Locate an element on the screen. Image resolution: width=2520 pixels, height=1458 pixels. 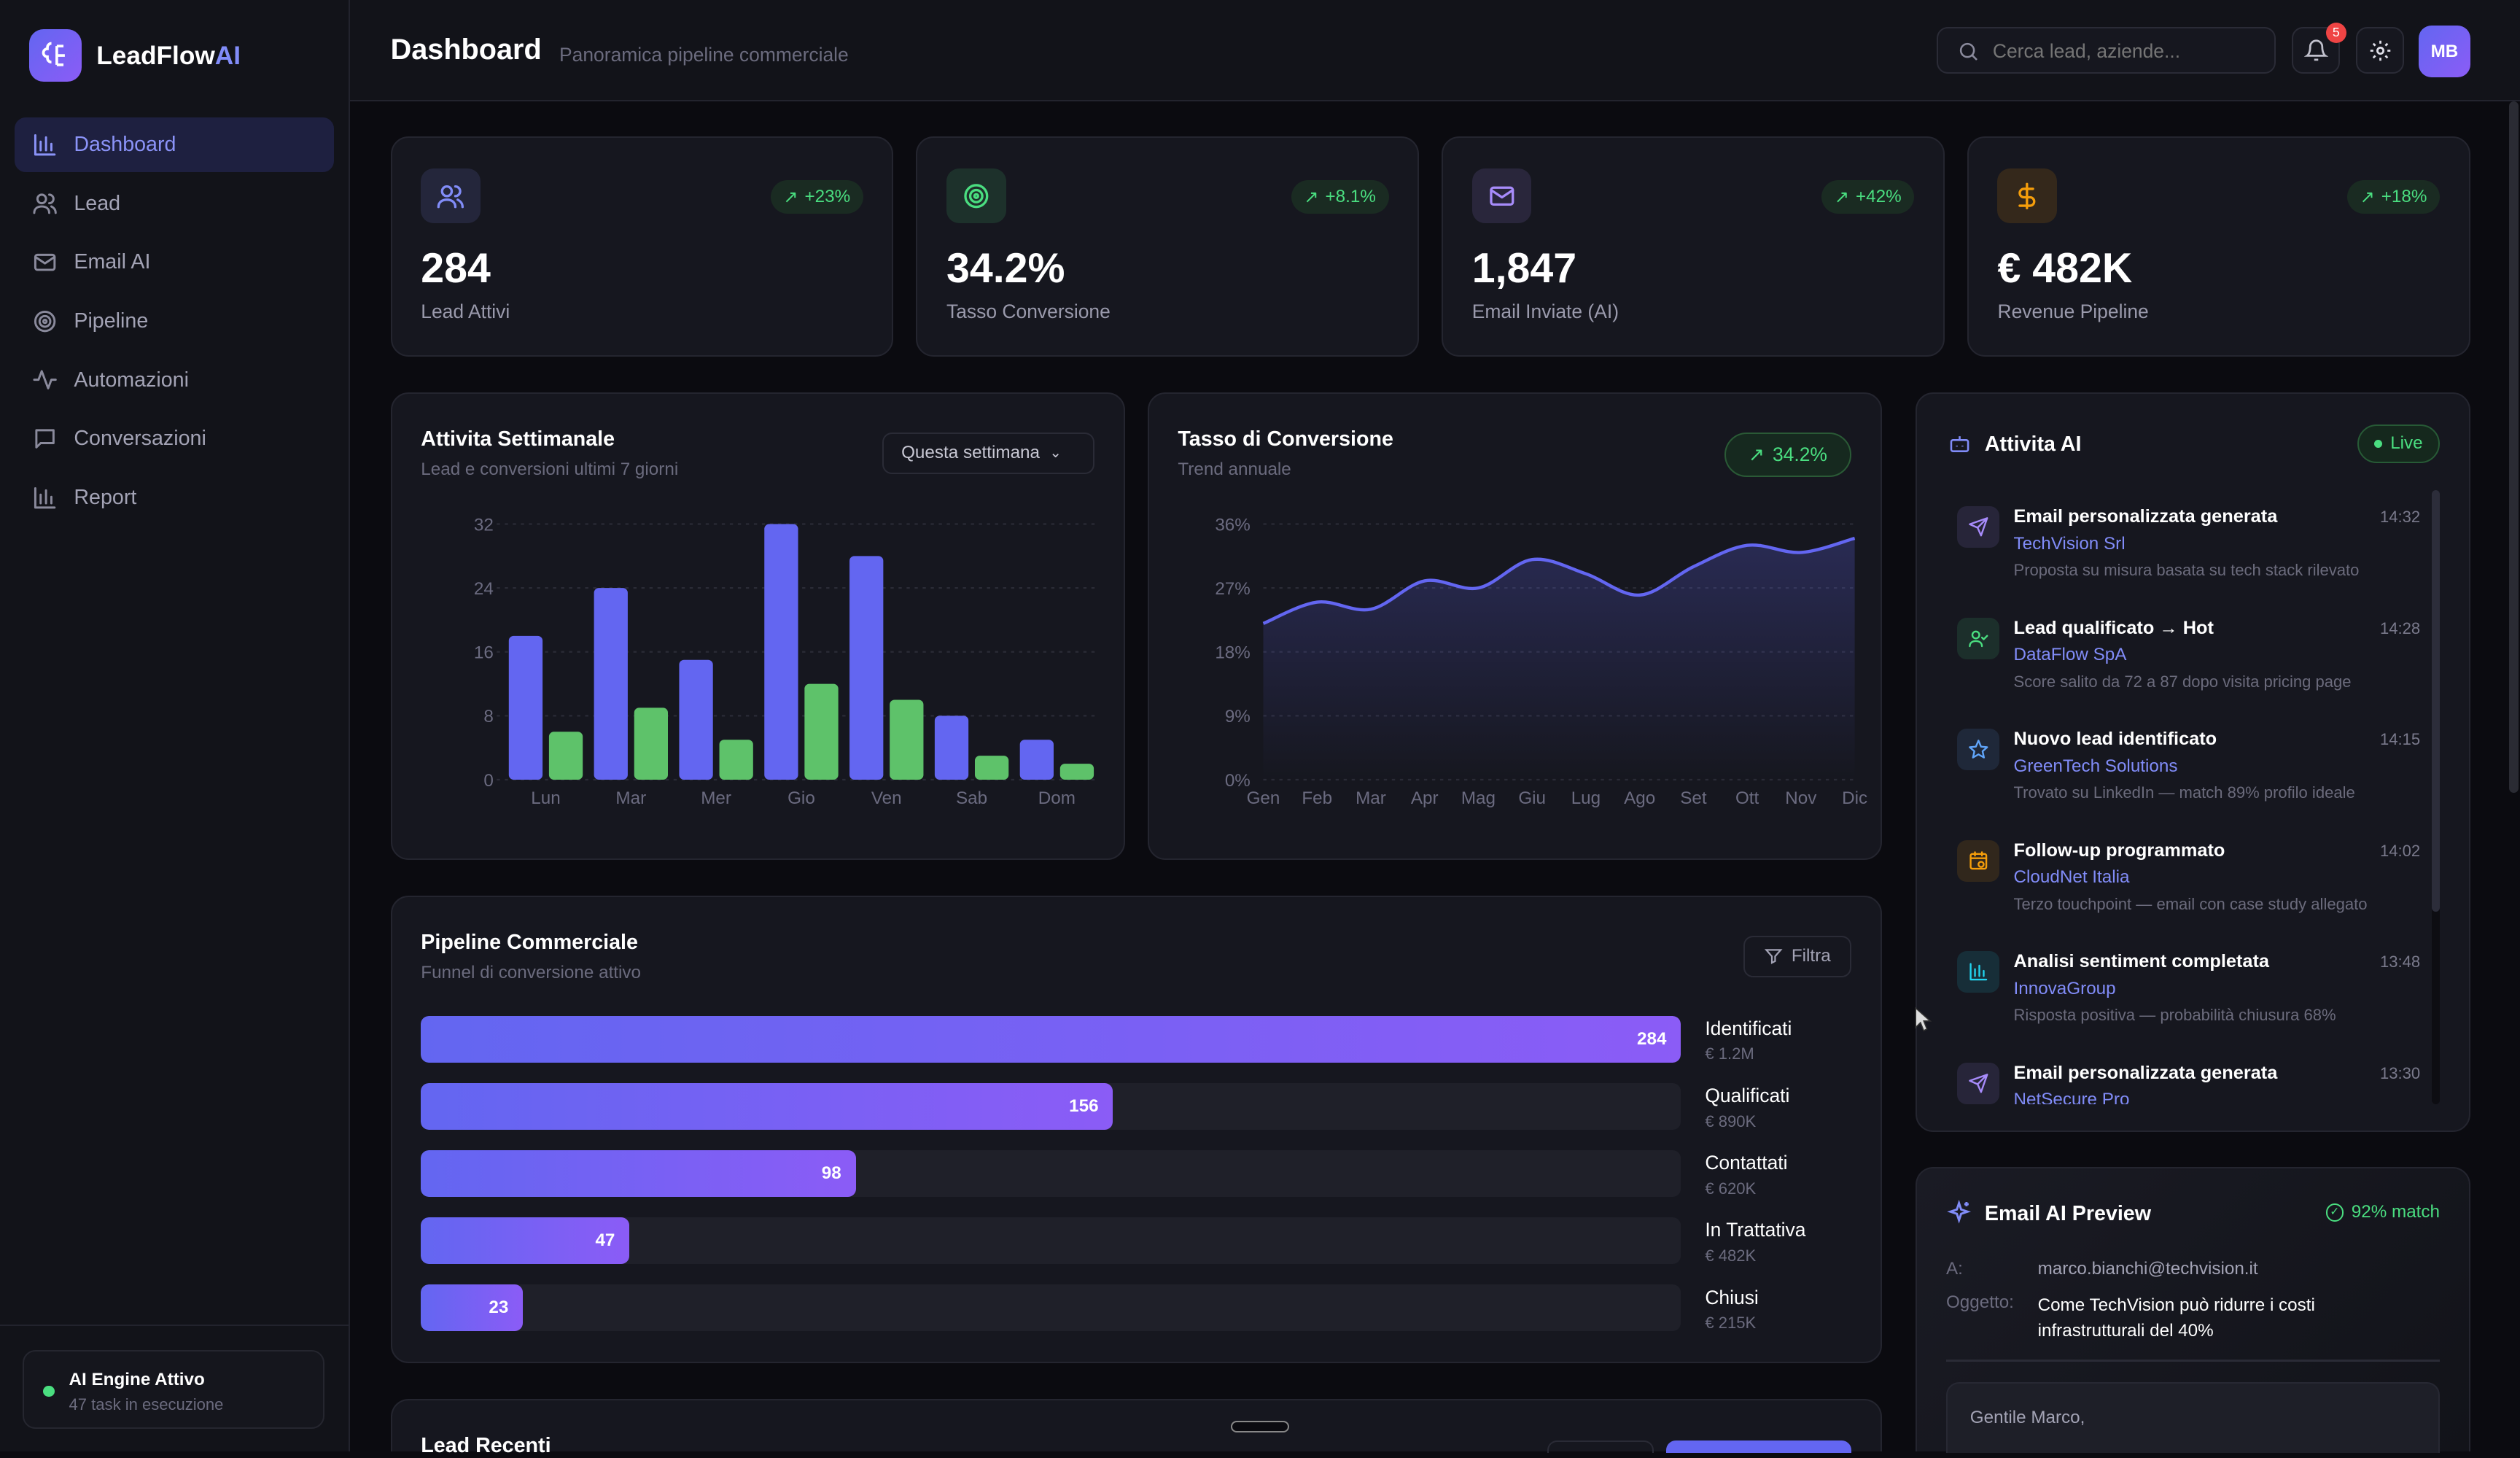
recent-filter-button is located at coordinates (1600, 1447).